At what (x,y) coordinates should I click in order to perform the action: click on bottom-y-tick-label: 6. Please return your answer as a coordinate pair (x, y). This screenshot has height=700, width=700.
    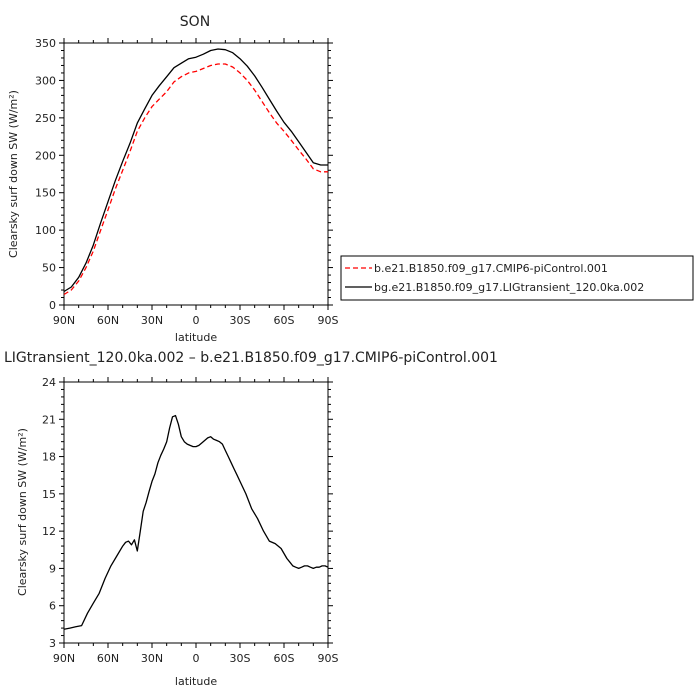
    Looking at the image, I should click on (52, 606).